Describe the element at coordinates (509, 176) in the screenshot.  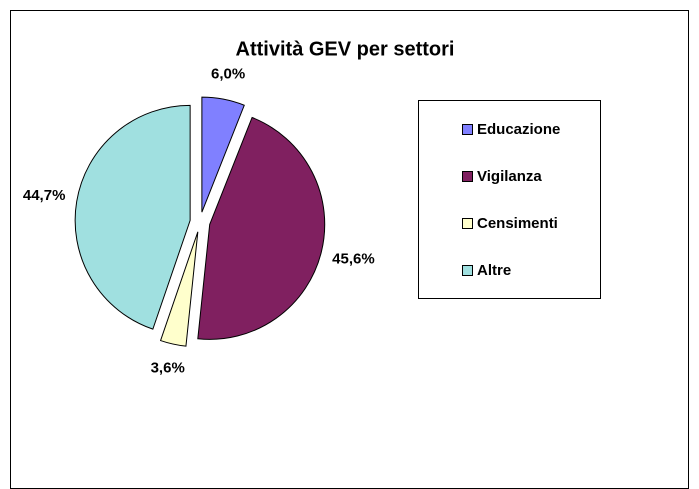
I see `legend-label: Vigilanza` at that location.